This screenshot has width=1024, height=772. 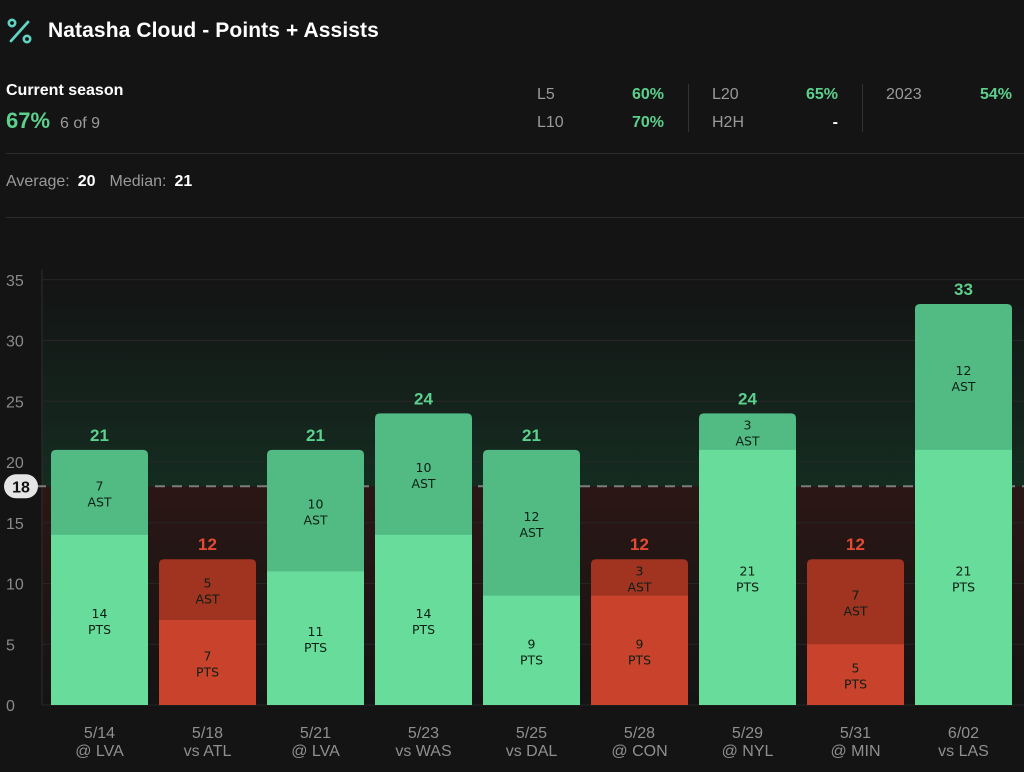 What do you see at coordinates (725, 94) in the screenshot?
I see `split-l20-label: L20` at bounding box center [725, 94].